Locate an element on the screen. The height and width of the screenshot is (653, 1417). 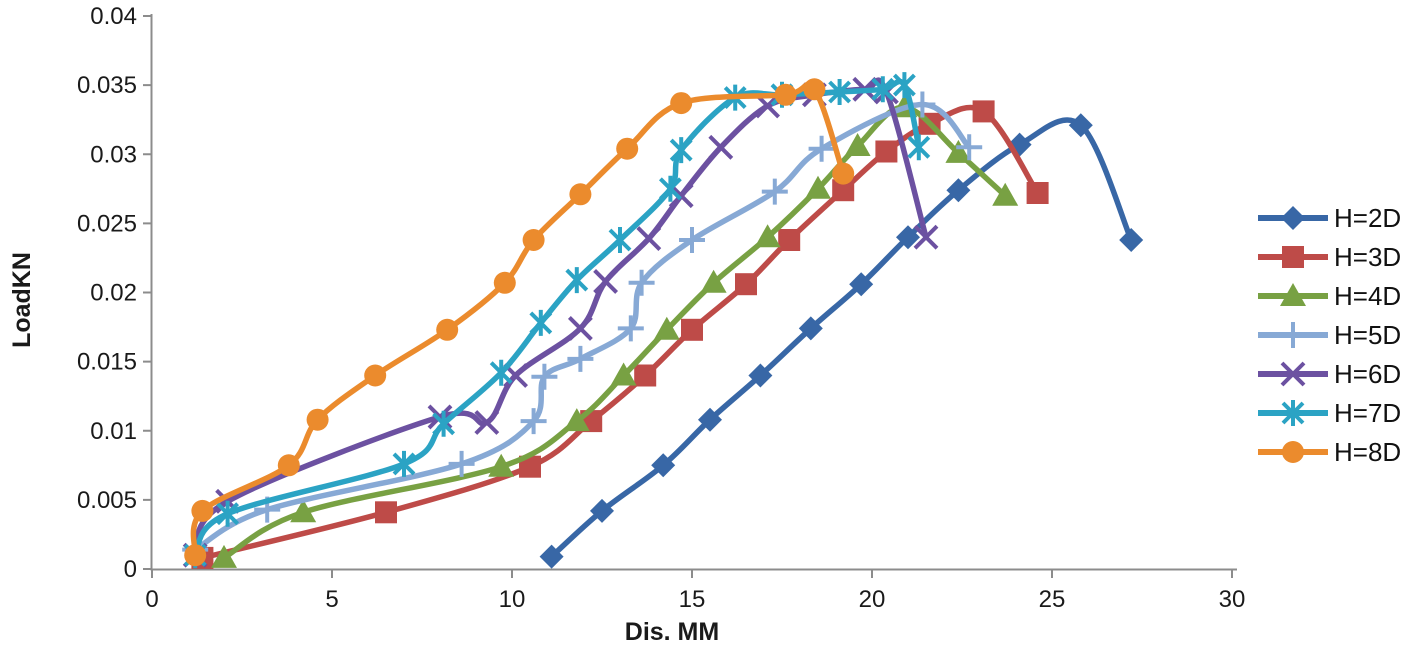
x-tick-label: 25 is located at coordinates (1052, 599).